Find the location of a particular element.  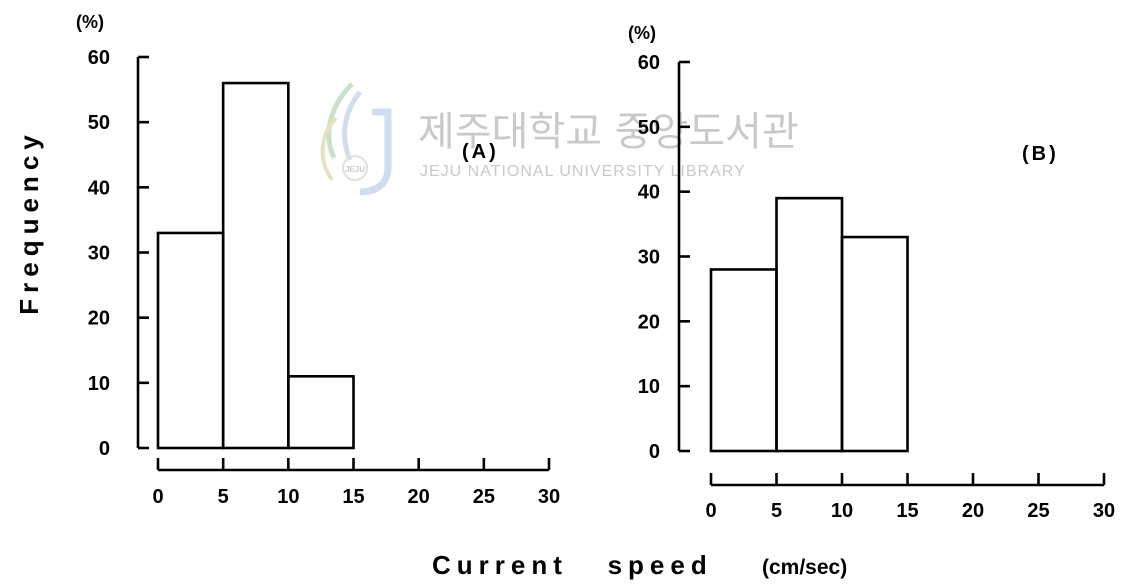

panel-a-y-unit: (%) is located at coordinates (90, 22).